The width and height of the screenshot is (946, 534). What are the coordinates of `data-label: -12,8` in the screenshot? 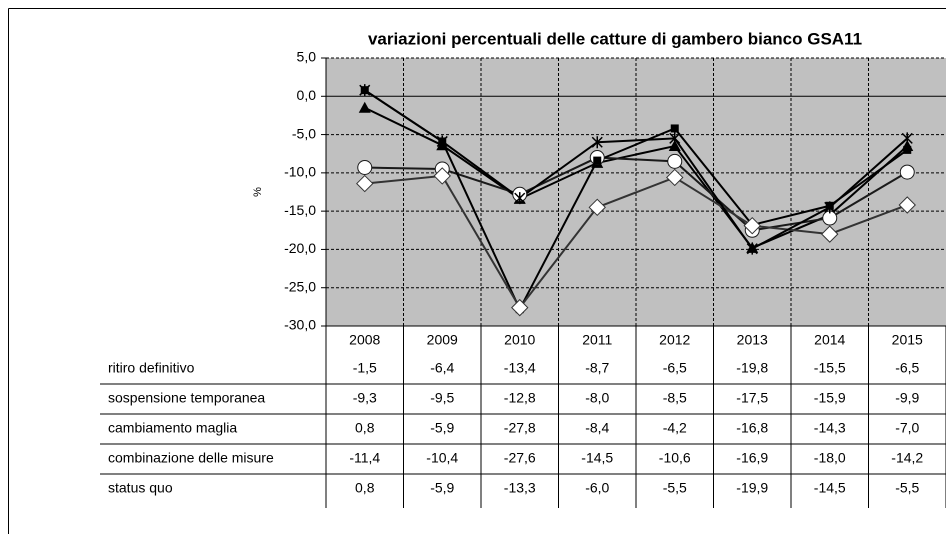 It's located at (520, 398).